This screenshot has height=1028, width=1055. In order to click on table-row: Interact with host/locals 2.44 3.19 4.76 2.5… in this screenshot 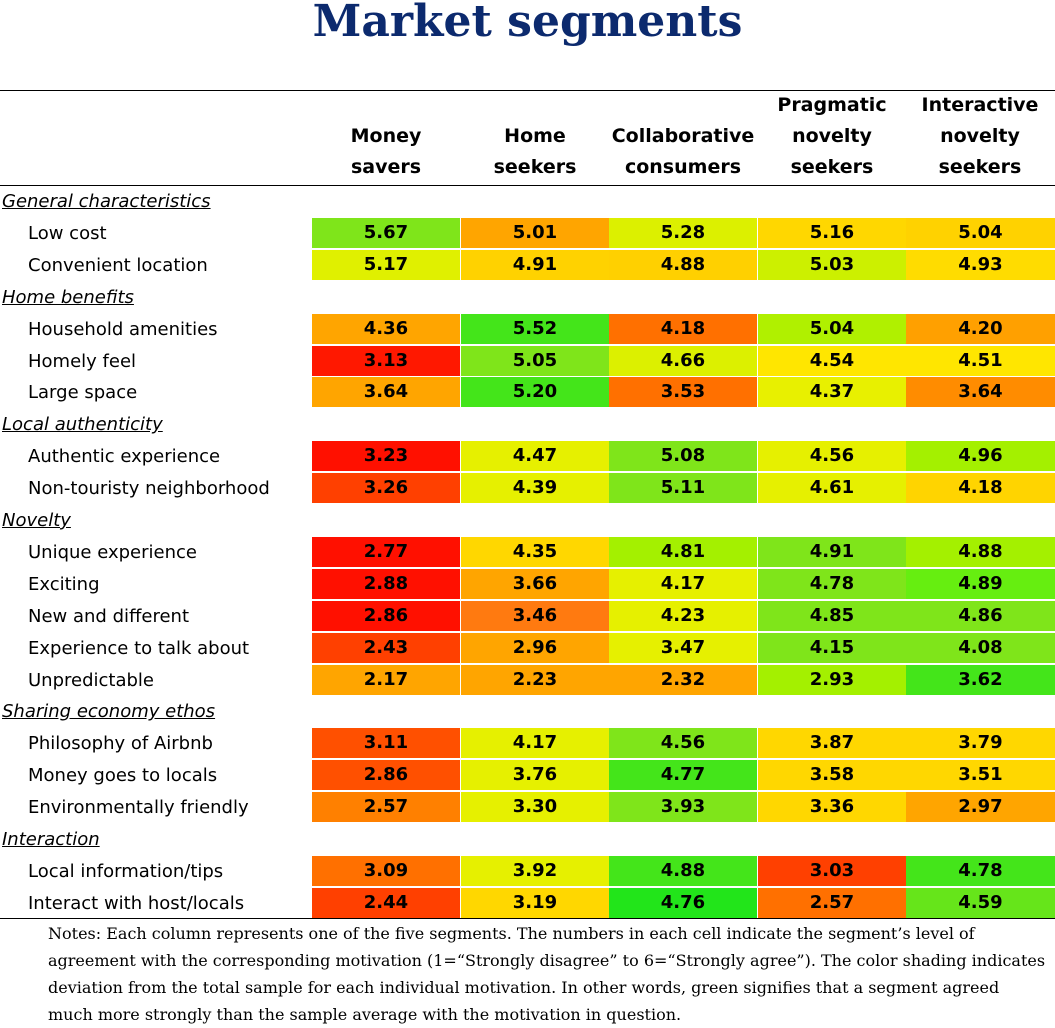, I will do `click(527, 903)`.